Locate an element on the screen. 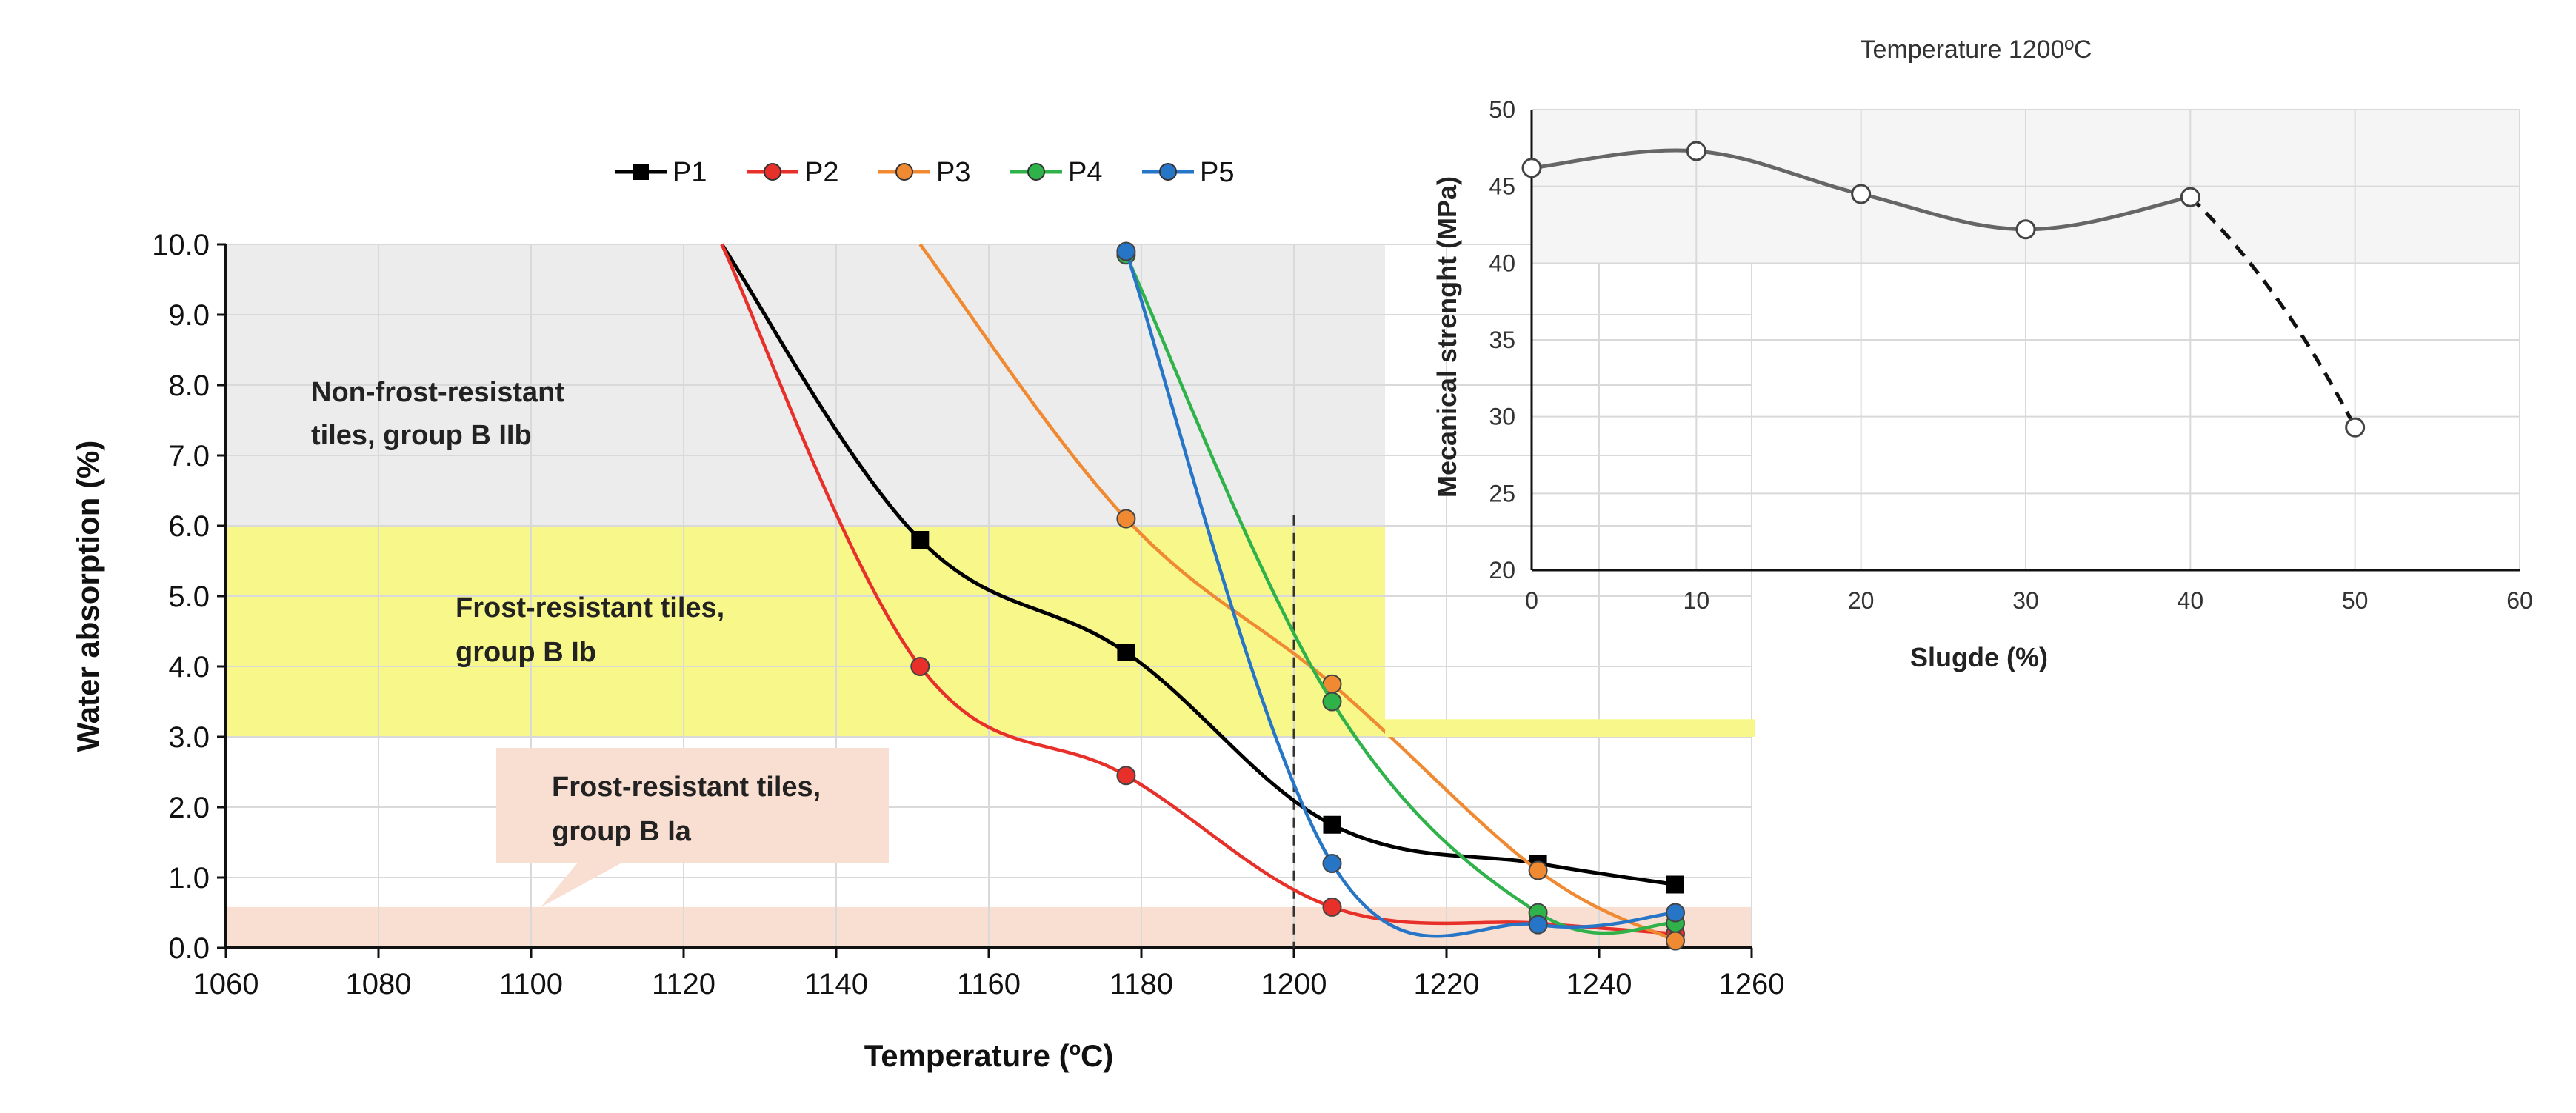 This screenshot has width=2576, height=1113. left-x-tick-label: 1140 is located at coordinates (836, 984).